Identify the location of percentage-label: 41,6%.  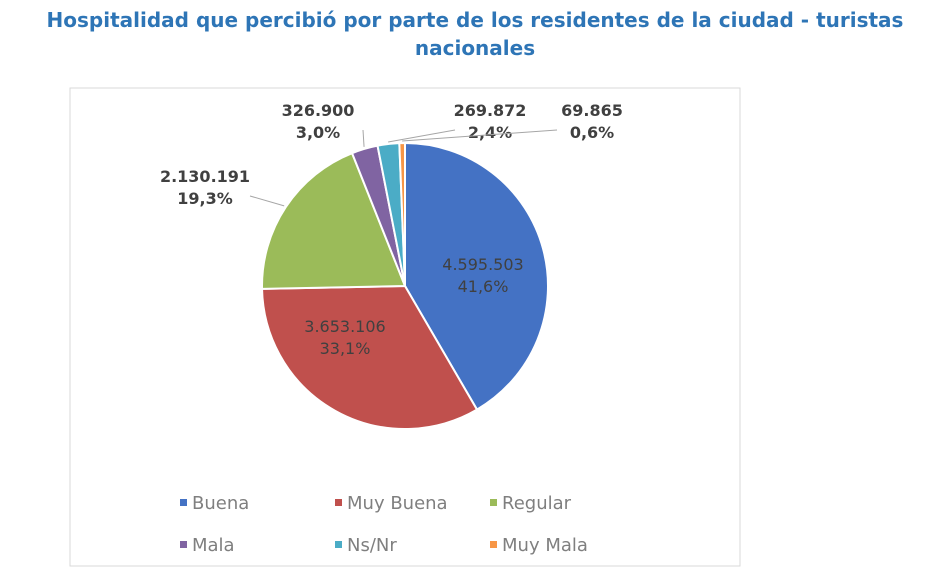
(483, 286).